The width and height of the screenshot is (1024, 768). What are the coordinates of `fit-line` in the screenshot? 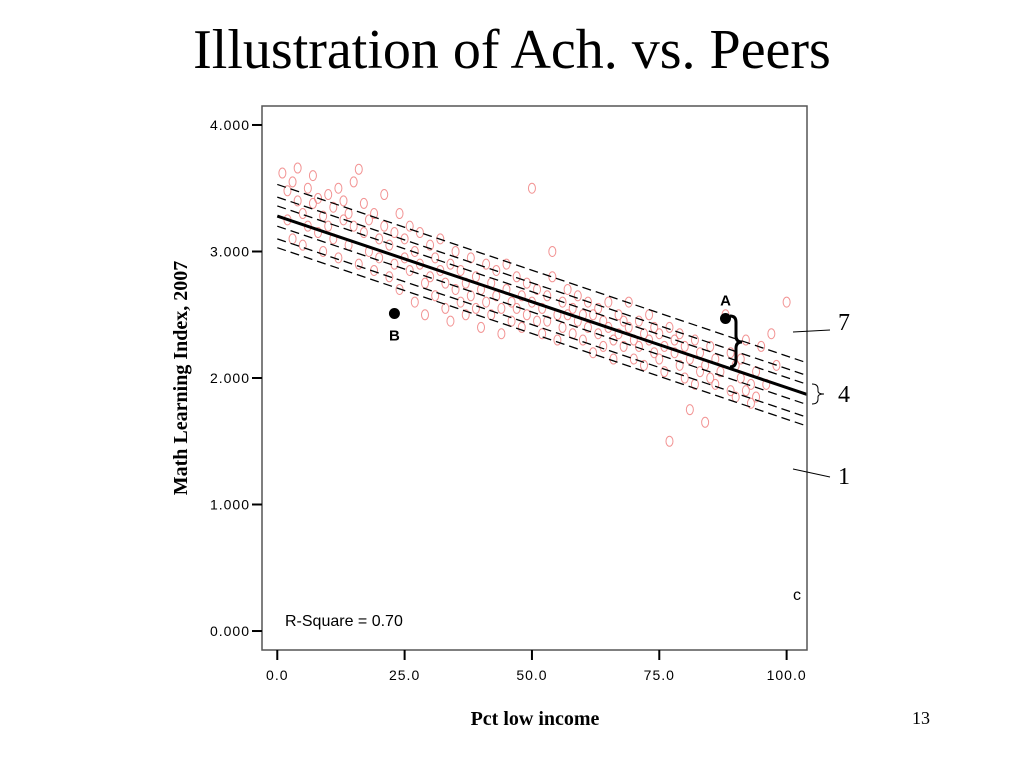 It's located at (542, 305).